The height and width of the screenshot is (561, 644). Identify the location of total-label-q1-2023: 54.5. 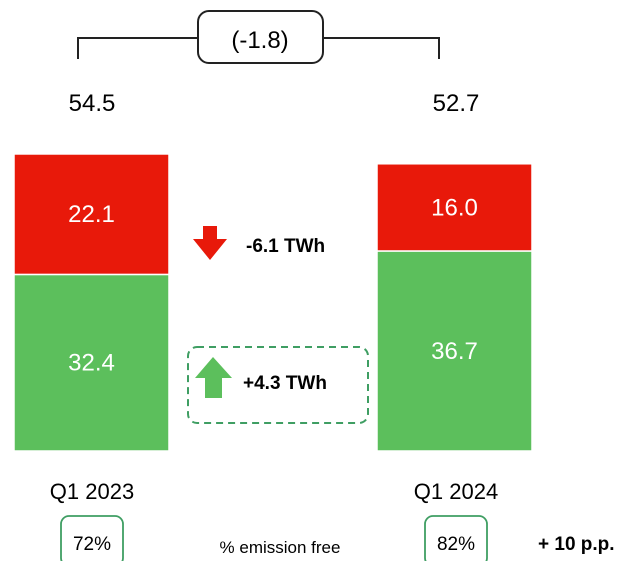
(92, 103).